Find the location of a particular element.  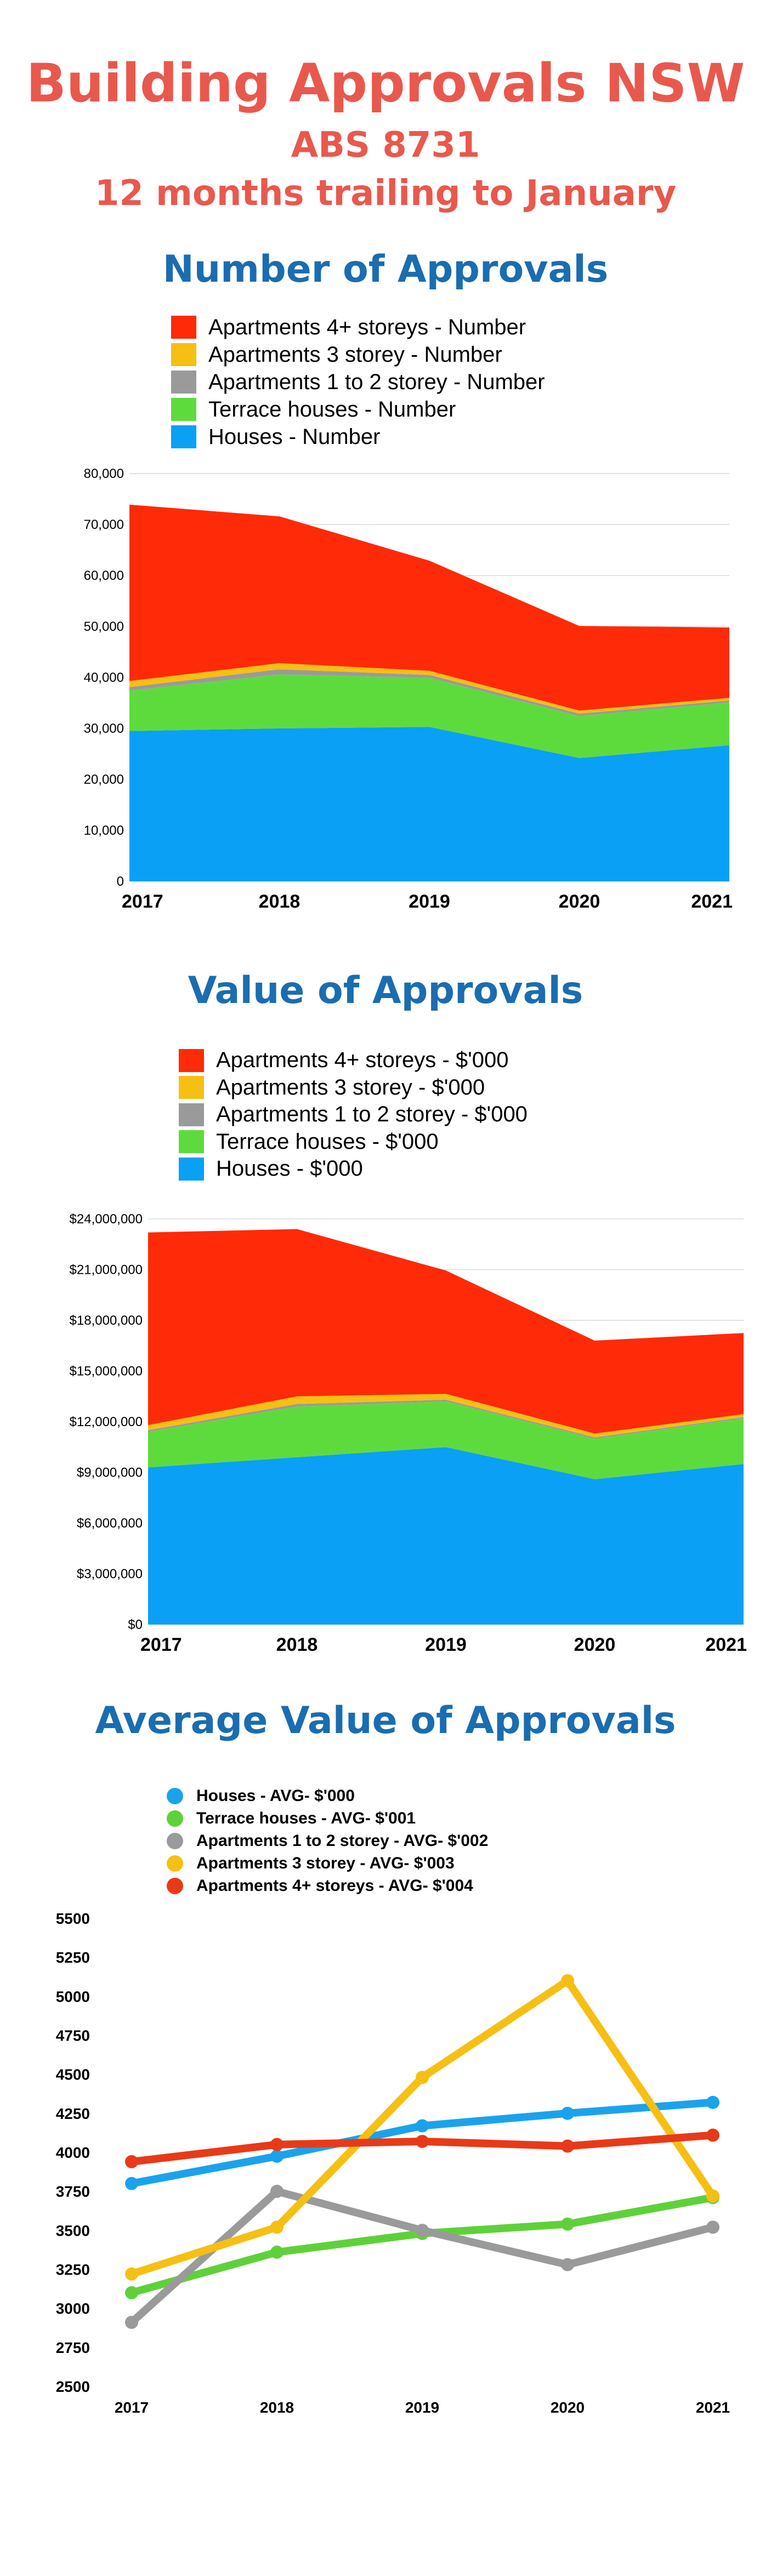

legend-item-apartments-4-storeys-avg-004: Apartments 4+ storeys - AVG- $'004 is located at coordinates (327, 1885).